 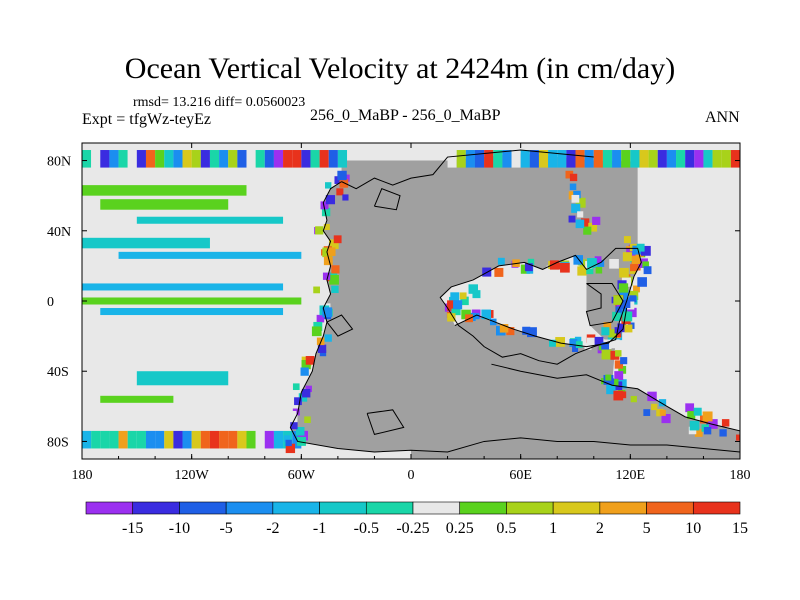 I want to click on x-tick-label: 120E, so click(x=631, y=475).